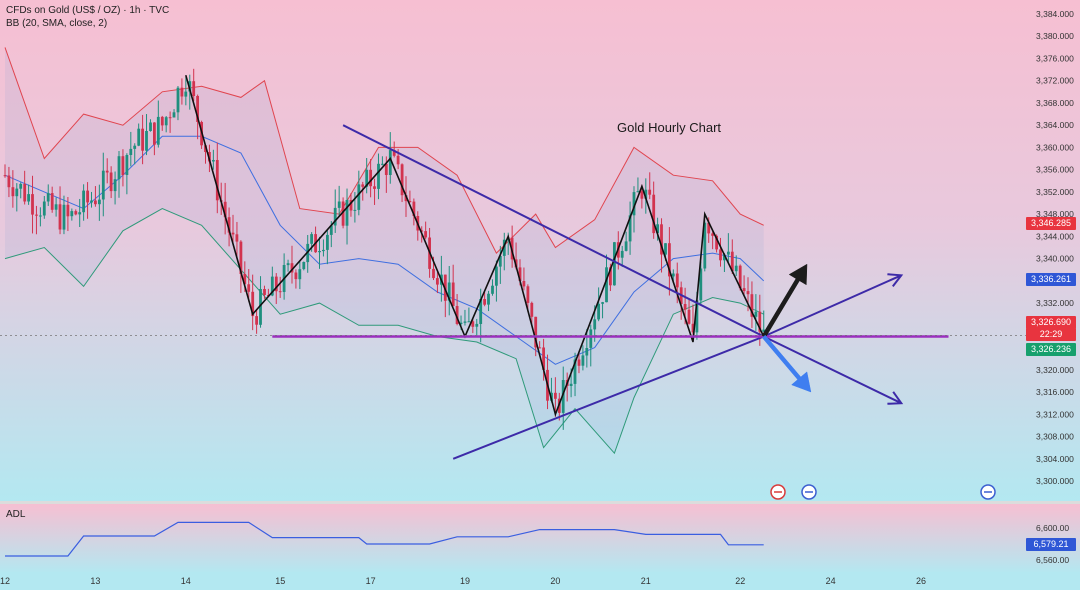 The width and height of the screenshot is (1080, 595). I want to click on adl-tick-label: 6,560.00, so click(1052, 560).